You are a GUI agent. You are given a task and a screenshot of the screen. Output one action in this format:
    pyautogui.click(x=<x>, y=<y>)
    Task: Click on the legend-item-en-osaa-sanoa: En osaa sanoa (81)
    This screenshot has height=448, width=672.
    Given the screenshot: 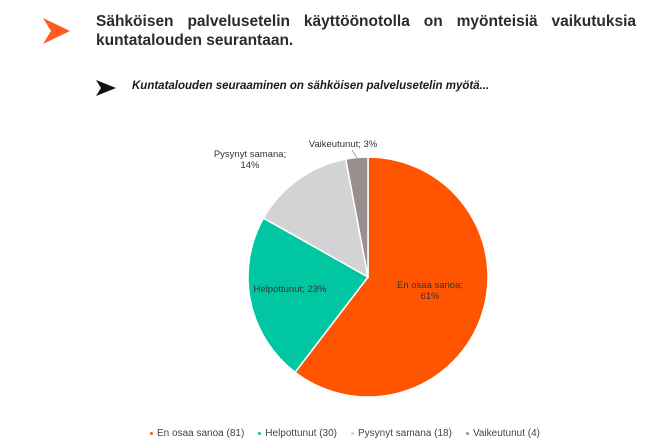 What is the action you would take?
    pyautogui.click(x=197, y=433)
    